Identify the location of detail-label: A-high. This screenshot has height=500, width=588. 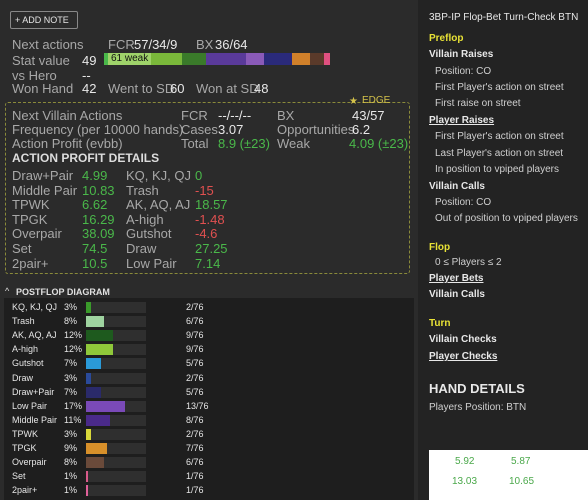
(145, 219).